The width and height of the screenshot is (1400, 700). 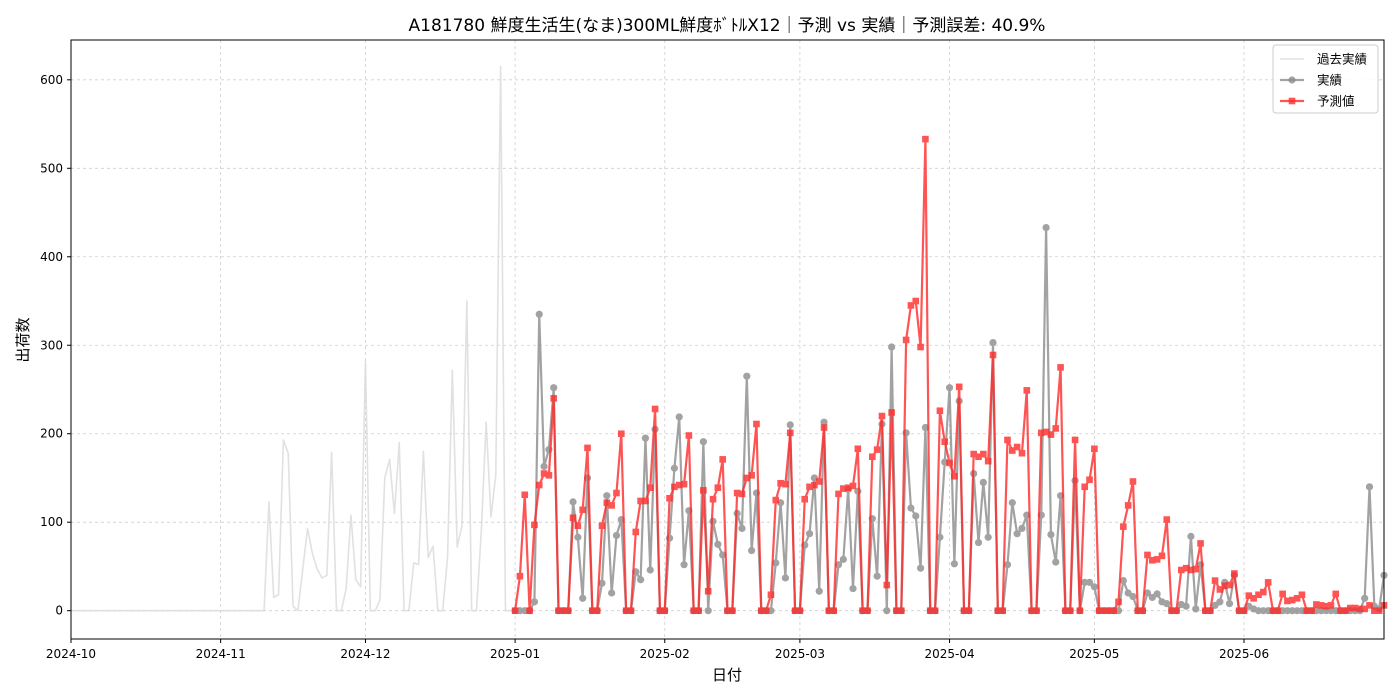 What do you see at coordinates (515, 654) in the screenshot?
I see `x-tick-label: 2025-01` at bounding box center [515, 654].